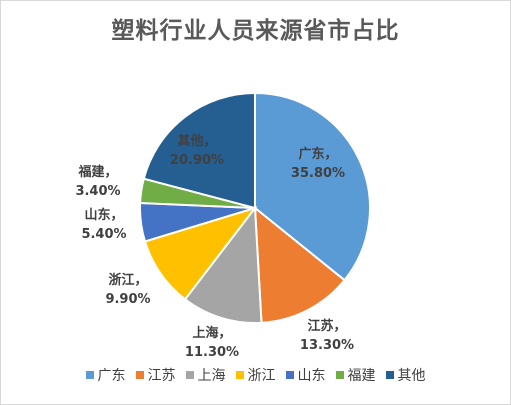 The width and height of the screenshot is (511, 405). I want to click on data-label-value-6: 20.90%, so click(197, 160).